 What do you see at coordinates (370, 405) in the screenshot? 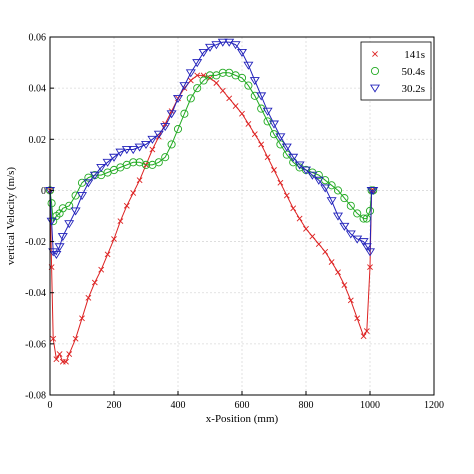
I see `x-tick-label: 1000` at bounding box center [370, 405].